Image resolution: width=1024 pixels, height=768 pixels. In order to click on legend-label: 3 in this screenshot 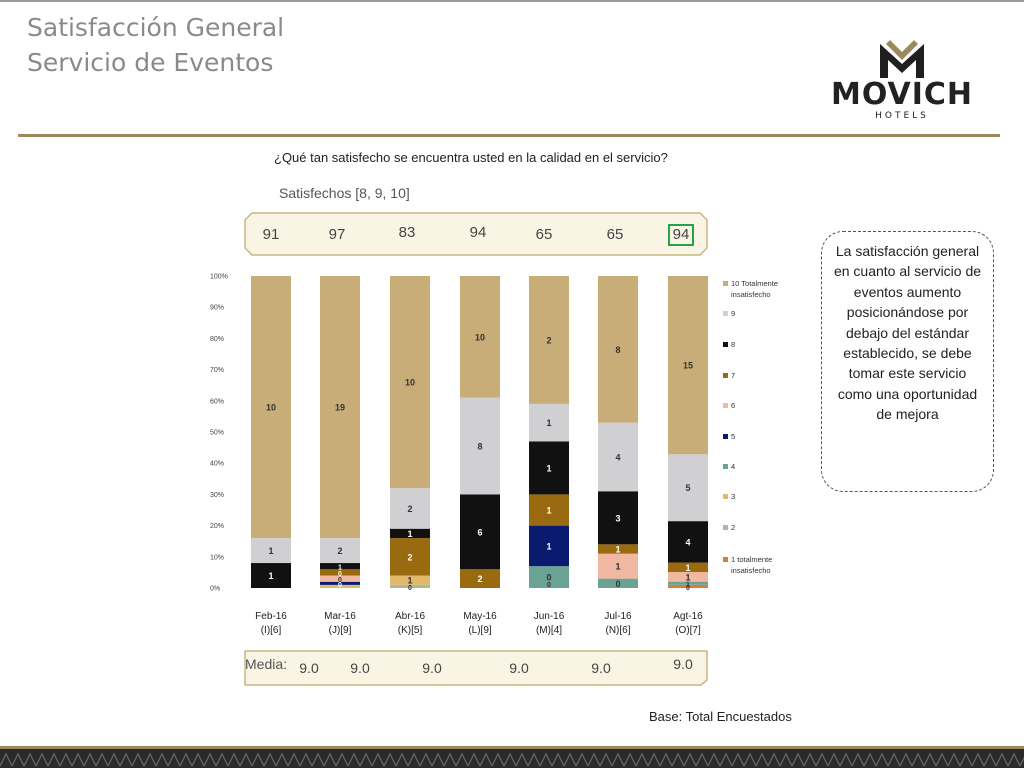, I will do `click(733, 496)`.